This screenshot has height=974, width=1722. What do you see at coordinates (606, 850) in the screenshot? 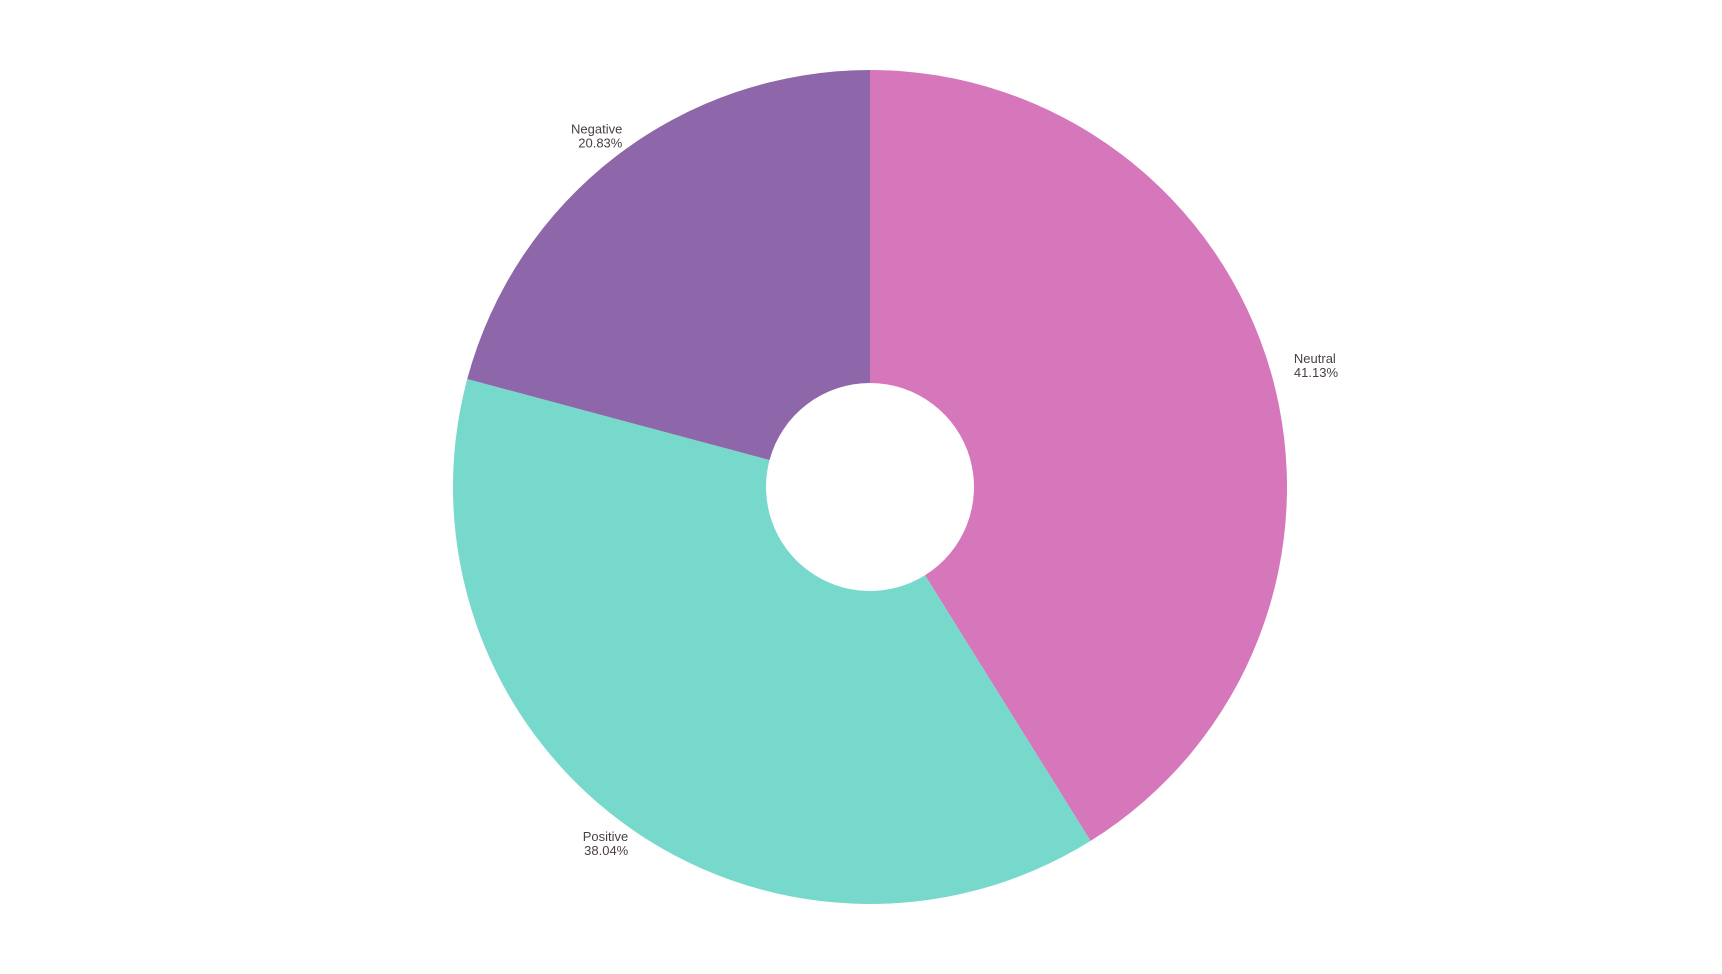
I see `slice-percent-positive: 38.04%` at bounding box center [606, 850].